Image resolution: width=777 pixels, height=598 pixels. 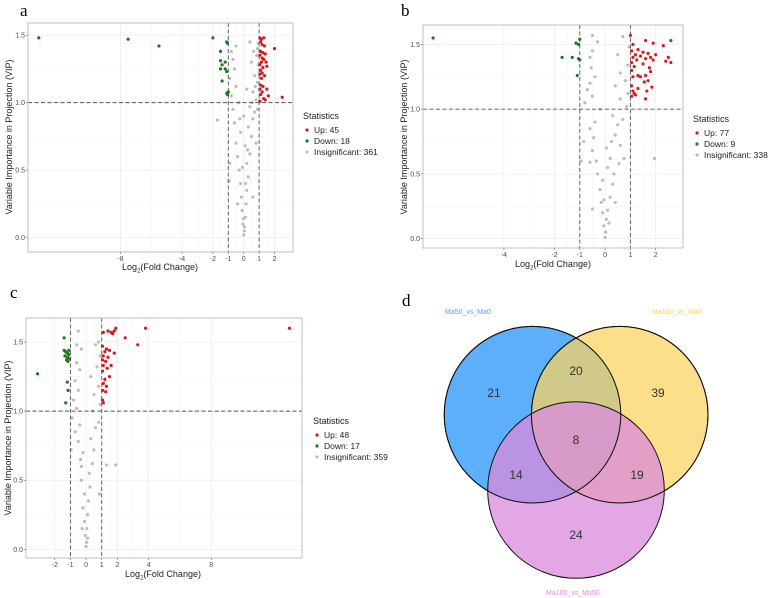 I want to click on venn-circle-ma100-vs-ma50, so click(x=576, y=490).